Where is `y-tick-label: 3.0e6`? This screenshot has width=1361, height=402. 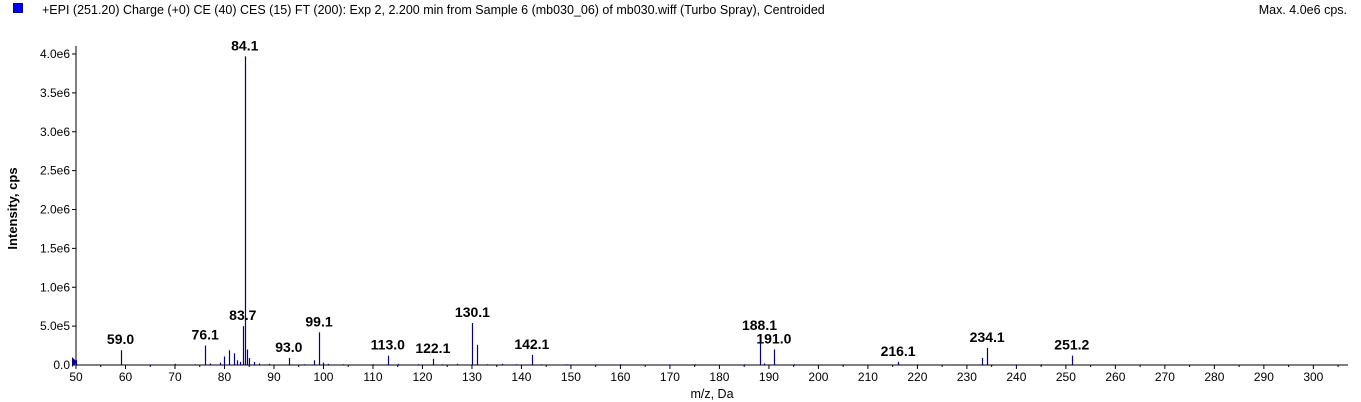 y-tick-label: 3.0e6 is located at coordinates (55, 132).